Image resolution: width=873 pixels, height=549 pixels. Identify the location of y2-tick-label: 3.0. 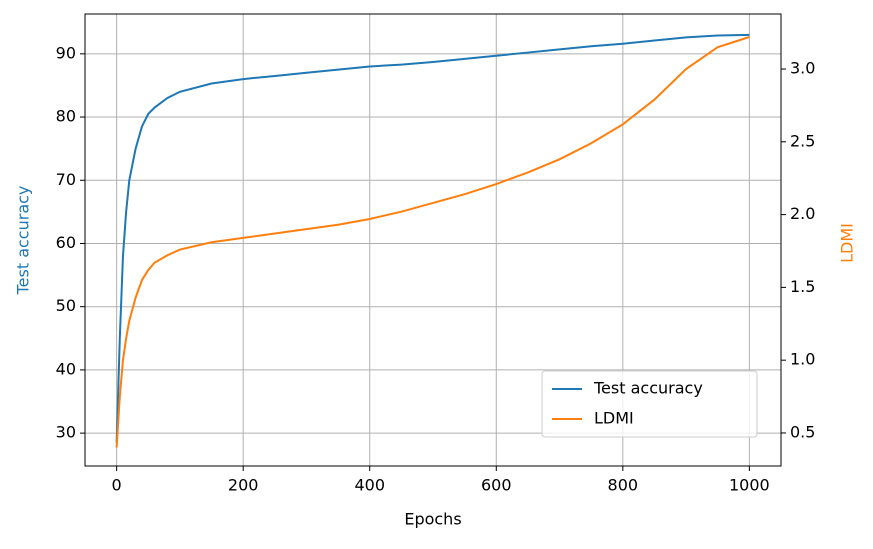
(802, 68).